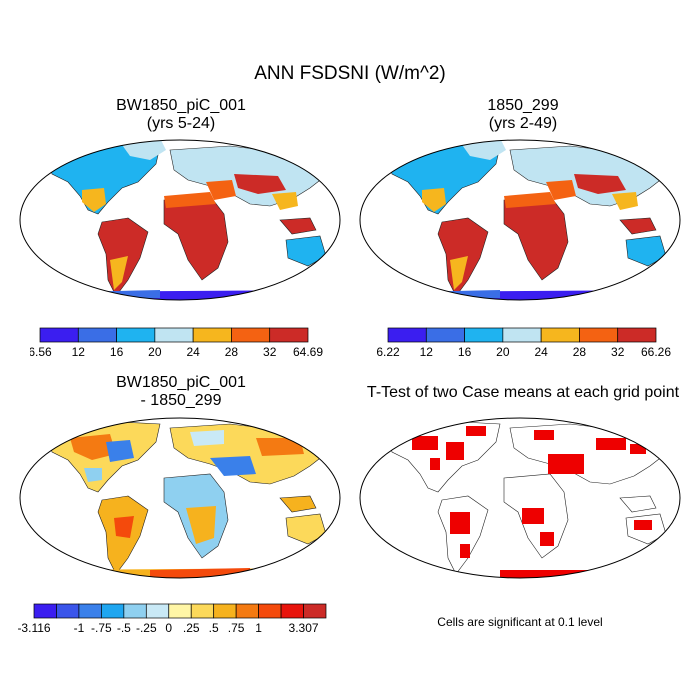 The height and width of the screenshot is (700, 700). I want to click on colorbar-2-label-7: 66.26, so click(656, 352).